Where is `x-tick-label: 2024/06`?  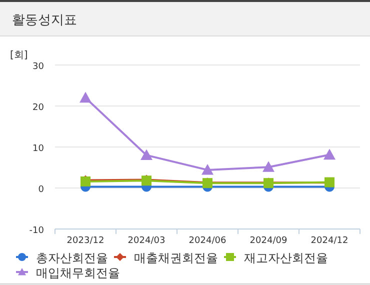
x-tick-label: 2024/06 is located at coordinates (207, 241).